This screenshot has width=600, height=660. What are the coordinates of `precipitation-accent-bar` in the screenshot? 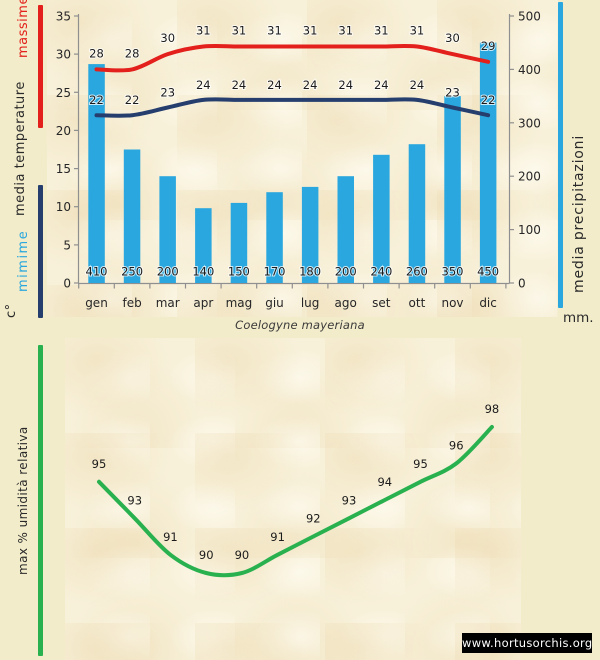 It's located at (560, 155).